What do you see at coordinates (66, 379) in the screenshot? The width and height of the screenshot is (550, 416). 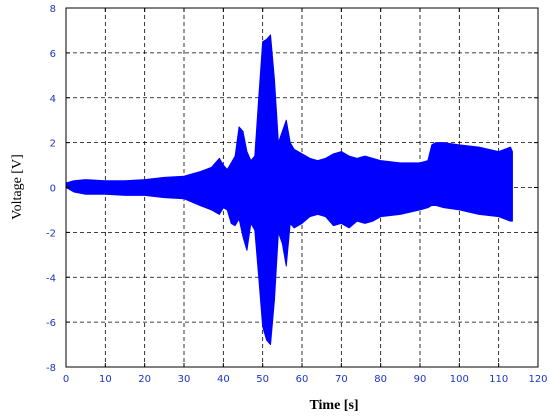 I see `x-tick-label: 0` at bounding box center [66, 379].